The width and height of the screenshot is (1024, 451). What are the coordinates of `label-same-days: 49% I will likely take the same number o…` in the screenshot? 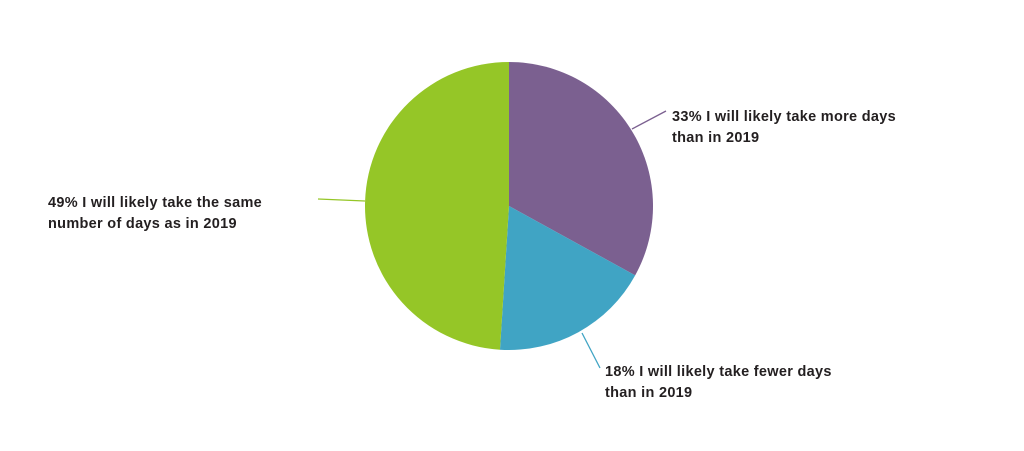 It's located at (157, 213).